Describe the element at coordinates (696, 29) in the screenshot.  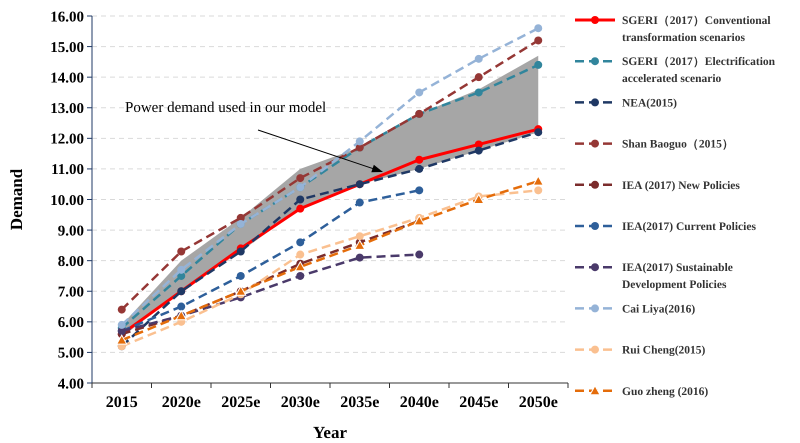
I see `legend-label: SGERI（2017）Conventional transformation scenarios` at that location.